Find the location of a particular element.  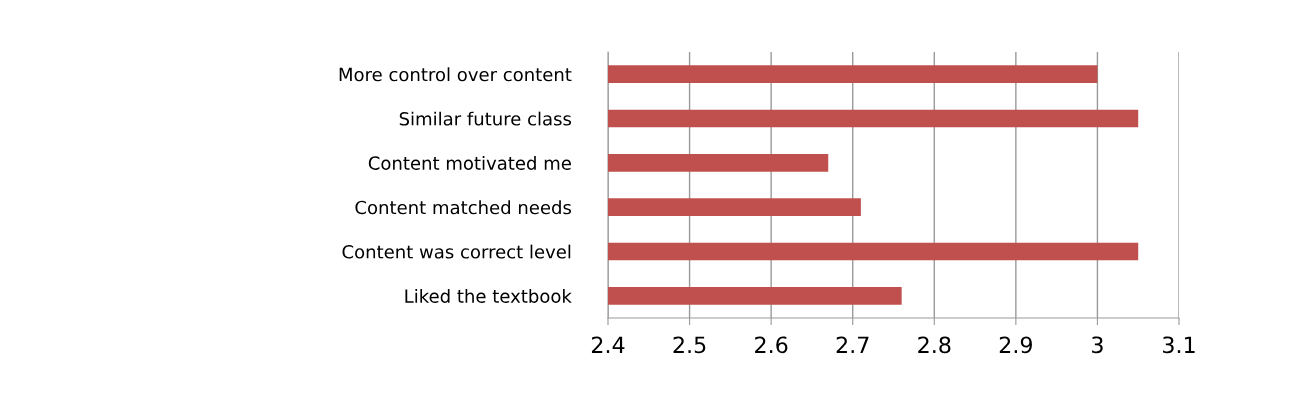

x-tick-label: 2.6 is located at coordinates (771, 345).